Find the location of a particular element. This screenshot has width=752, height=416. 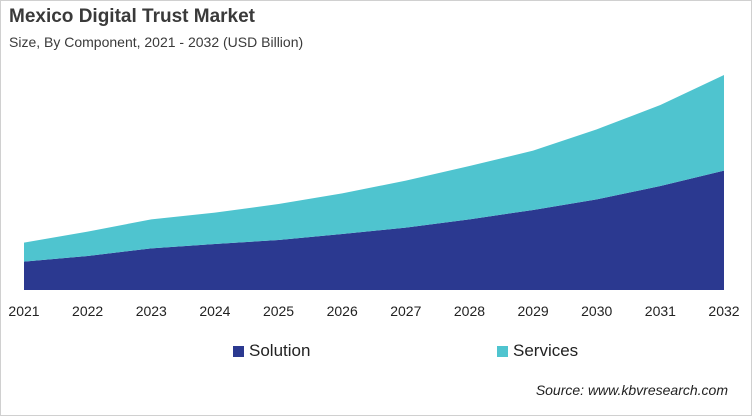

source-note: Source: www.kbvresearch.com is located at coordinates (631, 390).